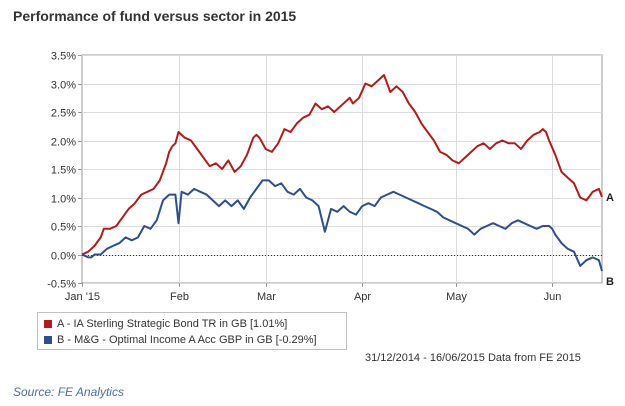 This screenshot has height=406, width=625. I want to click on x-tick-label: Feb, so click(179, 297).